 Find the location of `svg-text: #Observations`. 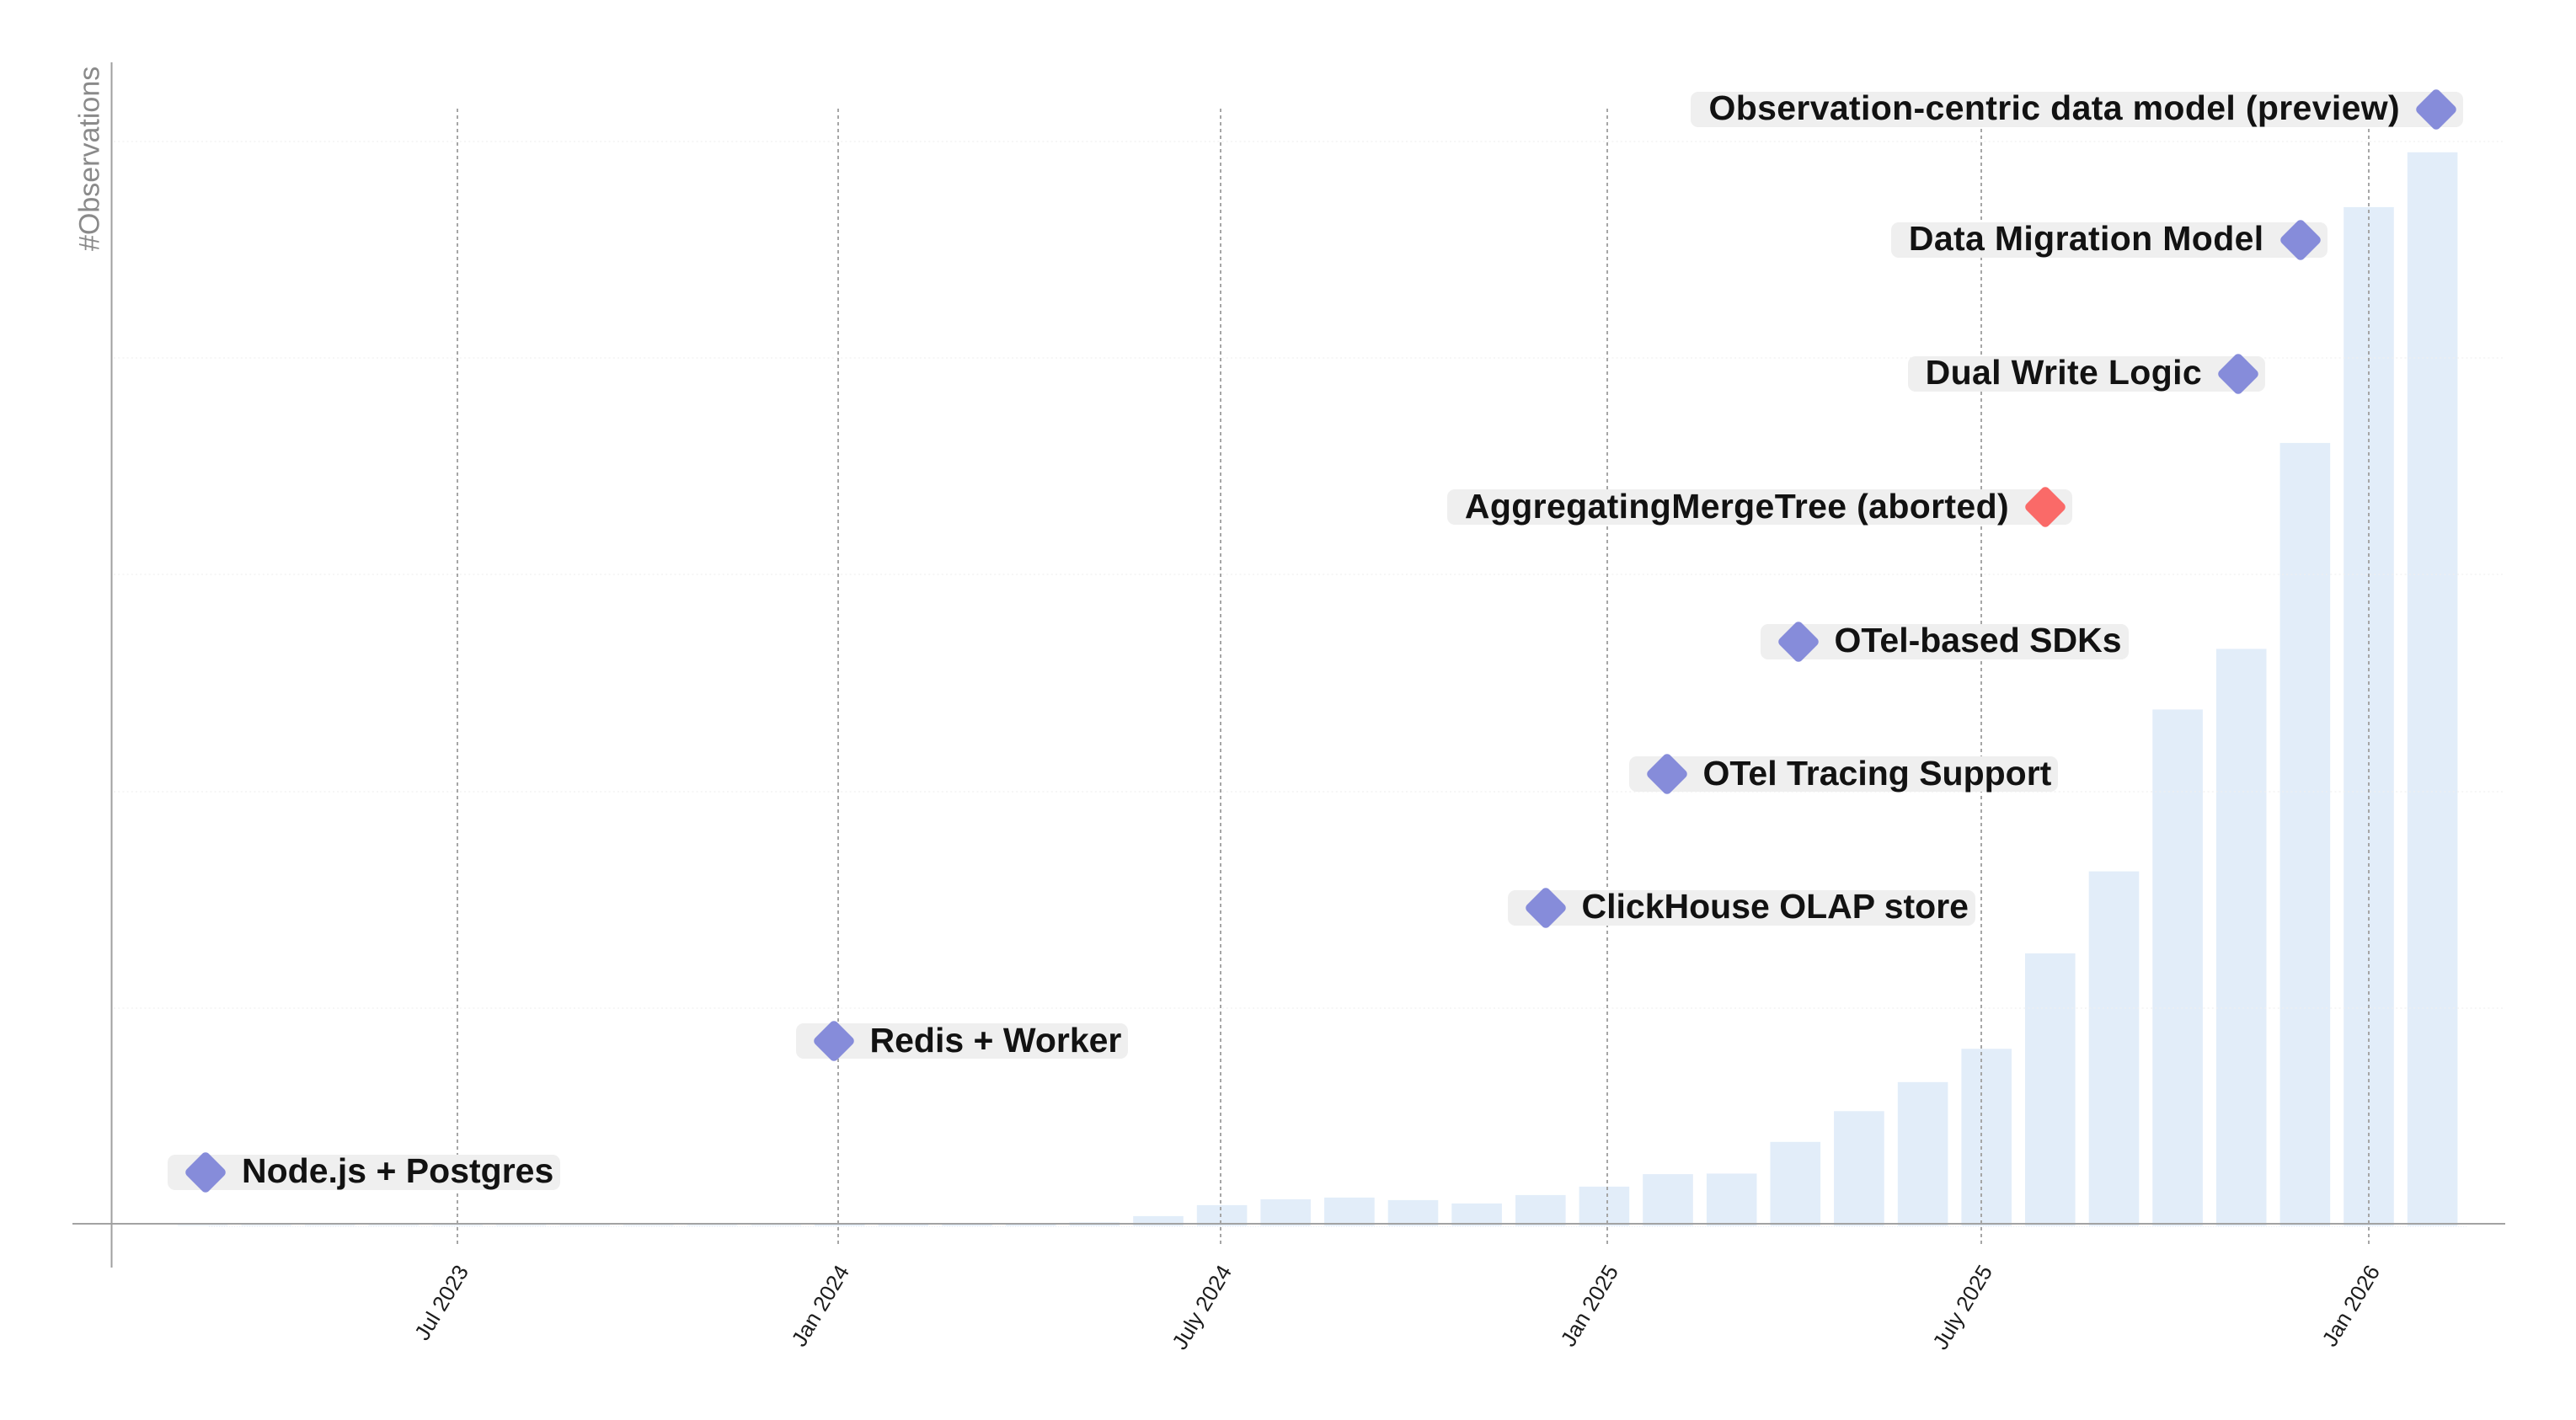

svg-text: #Observations is located at coordinates (90, 159).